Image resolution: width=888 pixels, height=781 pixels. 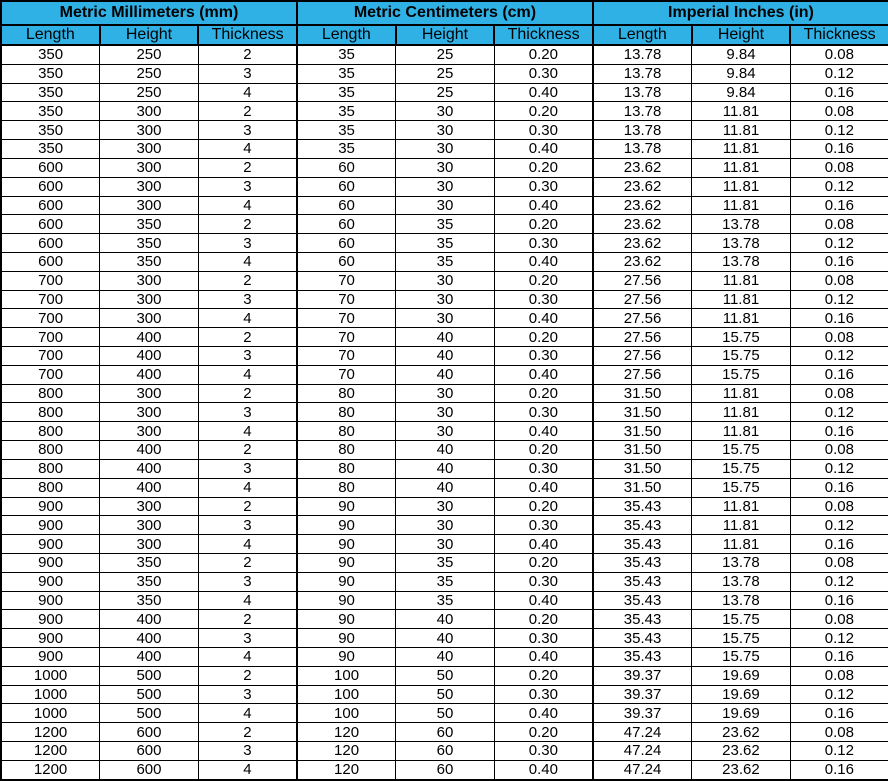 What do you see at coordinates (838, 751) in the screenshot?
I see `cell: 0.12` at bounding box center [838, 751].